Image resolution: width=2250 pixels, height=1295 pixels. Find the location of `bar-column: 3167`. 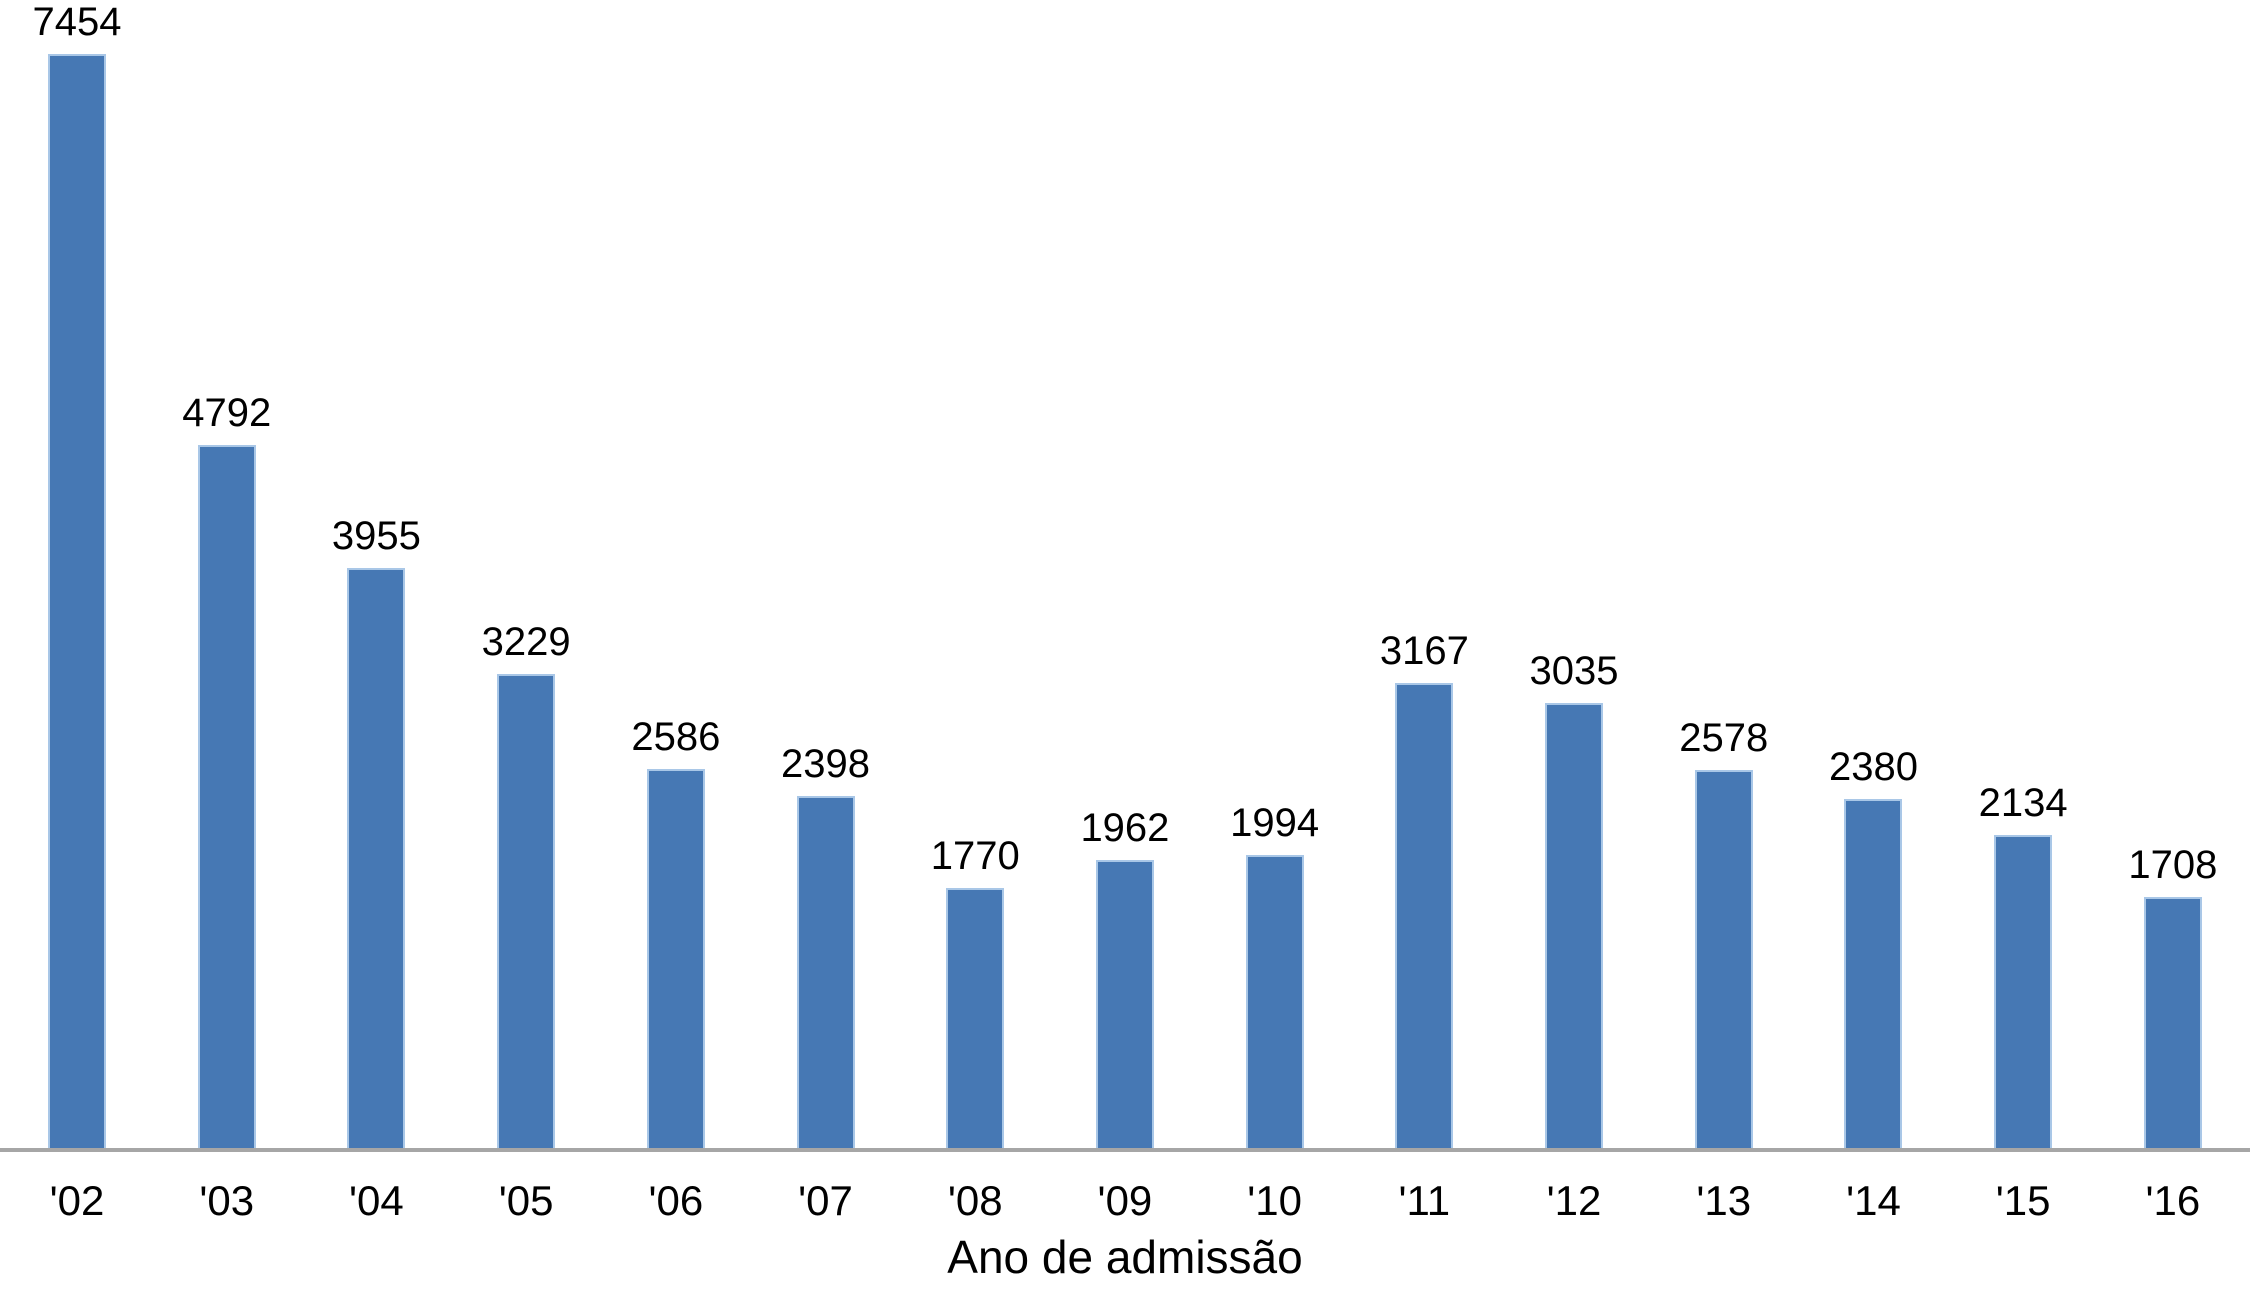

bar-column: 3167 is located at coordinates (1424, 888).